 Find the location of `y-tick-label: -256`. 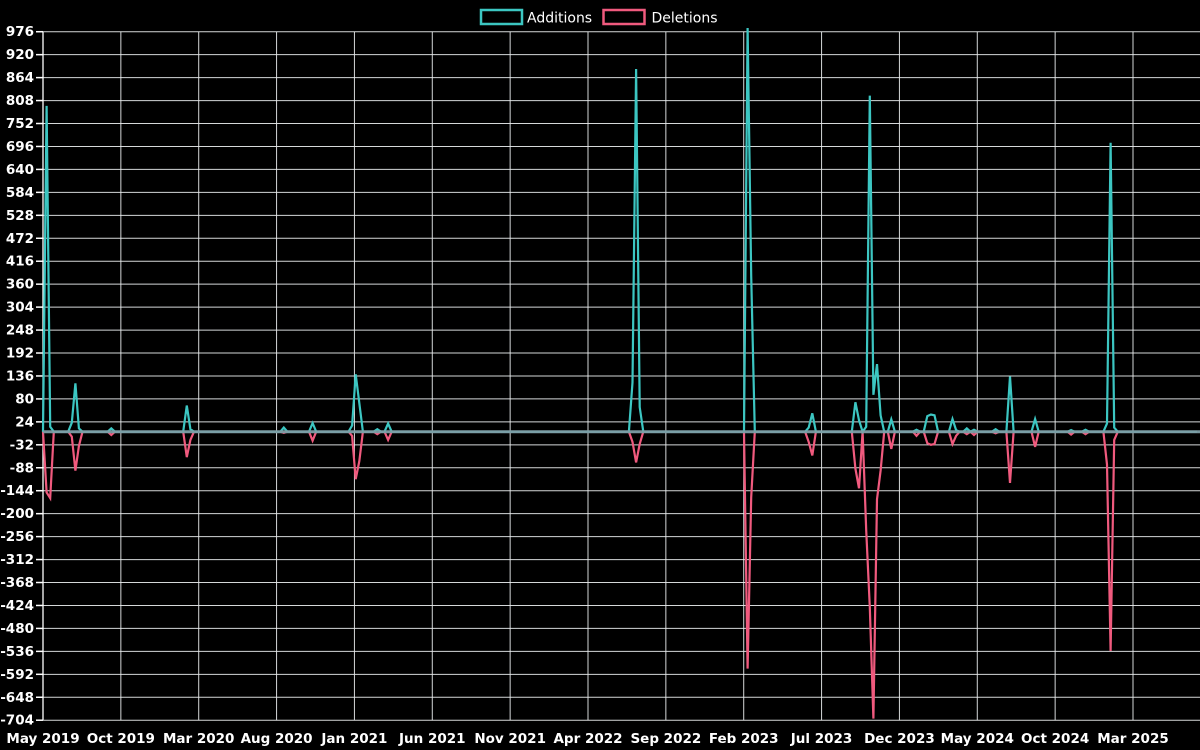

y-tick-label: -256 is located at coordinates (17, 537).